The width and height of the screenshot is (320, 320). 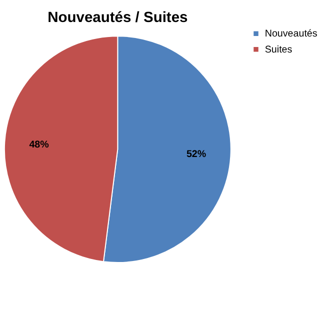 I want to click on legend-label: Nouveautés, so click(x=291, y=34).